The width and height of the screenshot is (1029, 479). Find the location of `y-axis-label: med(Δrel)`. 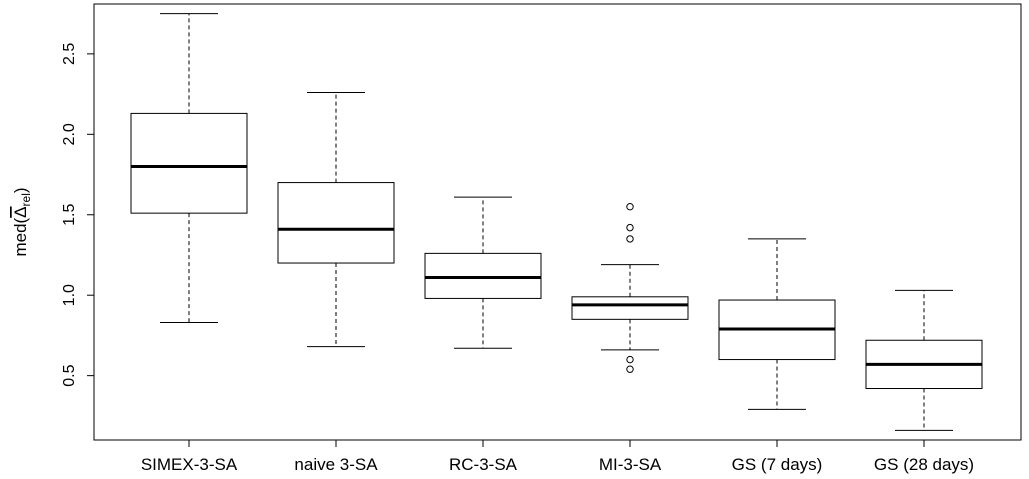

y-axis-label: med(Δrel) is located at coordinates (22, 221).